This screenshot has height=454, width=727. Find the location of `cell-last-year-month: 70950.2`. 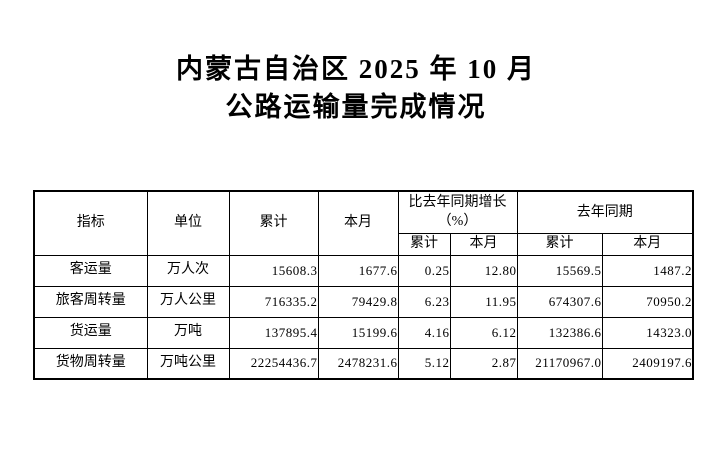

cell-last-year-month: 70950.2 is located at coordinates (647, 301).